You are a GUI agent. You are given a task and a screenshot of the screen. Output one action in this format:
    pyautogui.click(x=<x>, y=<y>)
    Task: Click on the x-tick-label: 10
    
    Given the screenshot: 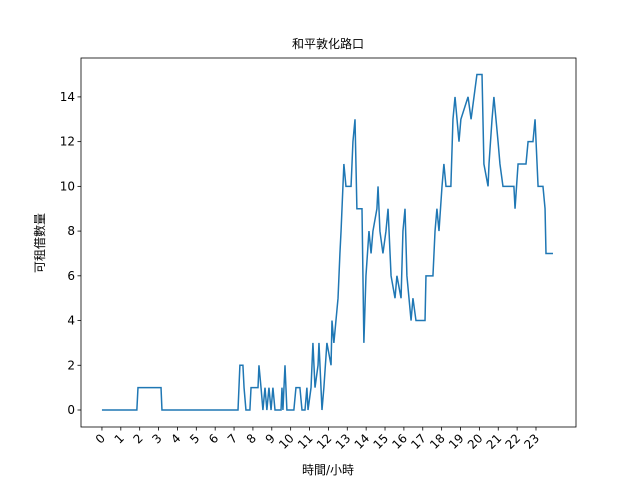 What is the action you would take?
    pyautogui.click(x=286, y=441)
    